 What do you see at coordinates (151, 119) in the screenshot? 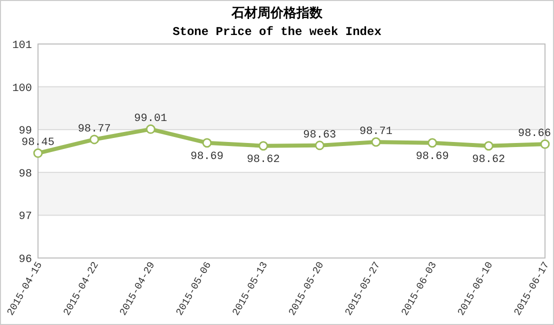
I see `data-label: 99.01` at bounding box center [151, 119].